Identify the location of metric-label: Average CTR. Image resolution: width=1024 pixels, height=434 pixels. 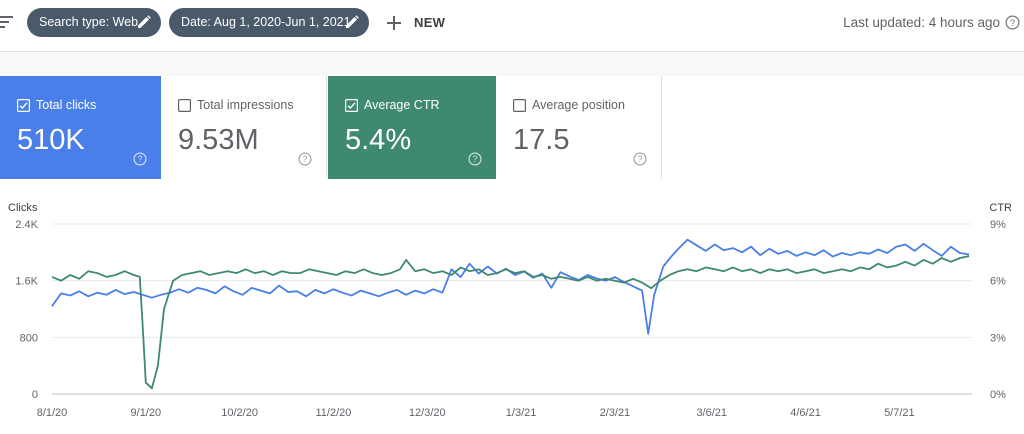
(402, 105).